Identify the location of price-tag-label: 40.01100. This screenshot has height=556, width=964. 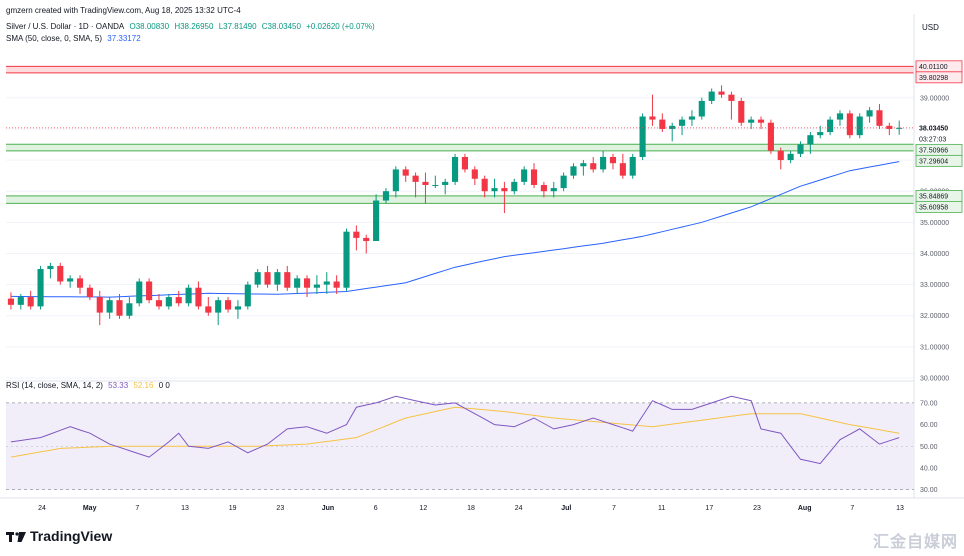
(933, 67).